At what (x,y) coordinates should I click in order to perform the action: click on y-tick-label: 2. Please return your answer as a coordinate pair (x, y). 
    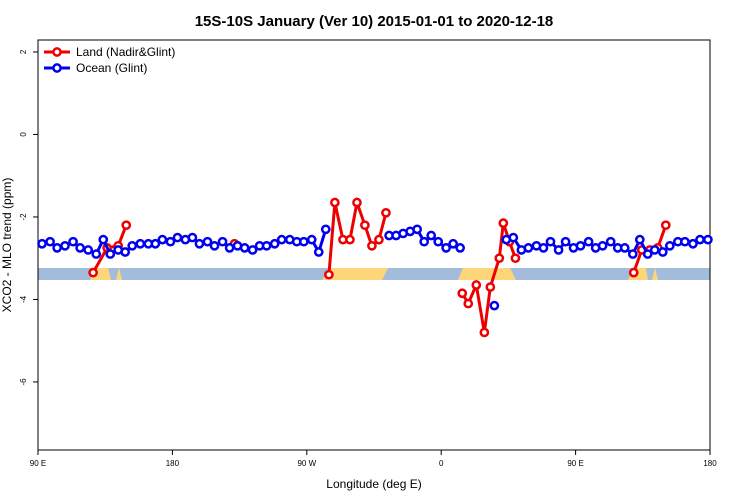
    Looking at the image, I should click on (23, 51).